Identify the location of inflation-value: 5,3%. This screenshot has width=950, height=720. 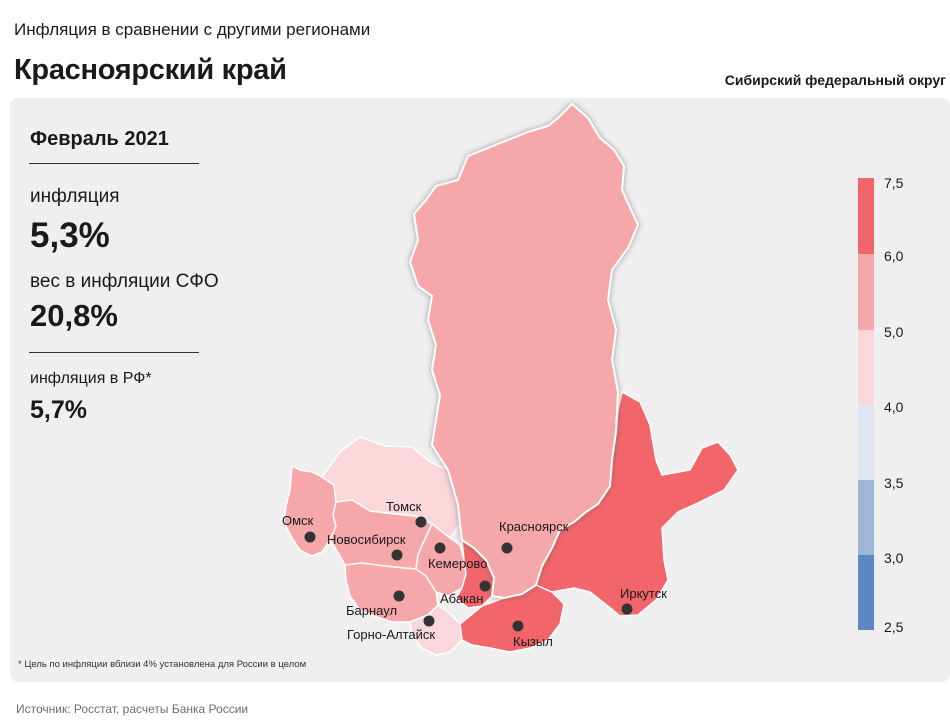
(70, 235).